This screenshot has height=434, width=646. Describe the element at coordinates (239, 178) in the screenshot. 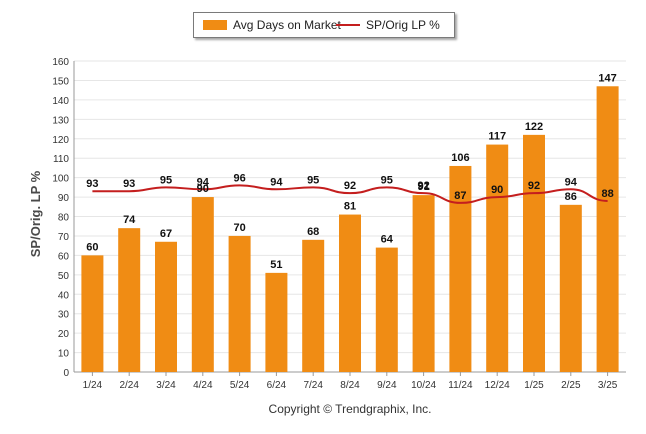

I see `line-data-label: 96` at that location.